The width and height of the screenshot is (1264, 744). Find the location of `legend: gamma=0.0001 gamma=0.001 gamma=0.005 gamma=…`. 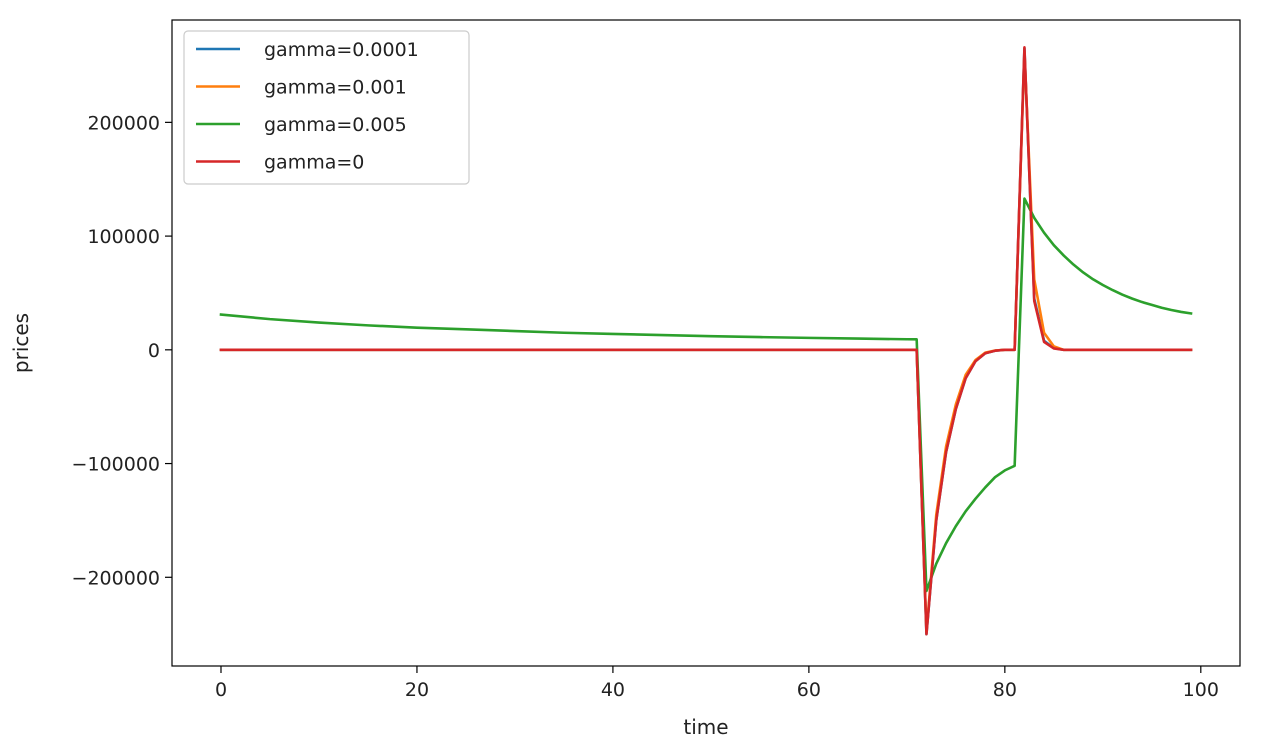

legend: gamma=0.0001 gamma=0.001 gamma=0.005 gamma=… is located at coordinates (326, 107).